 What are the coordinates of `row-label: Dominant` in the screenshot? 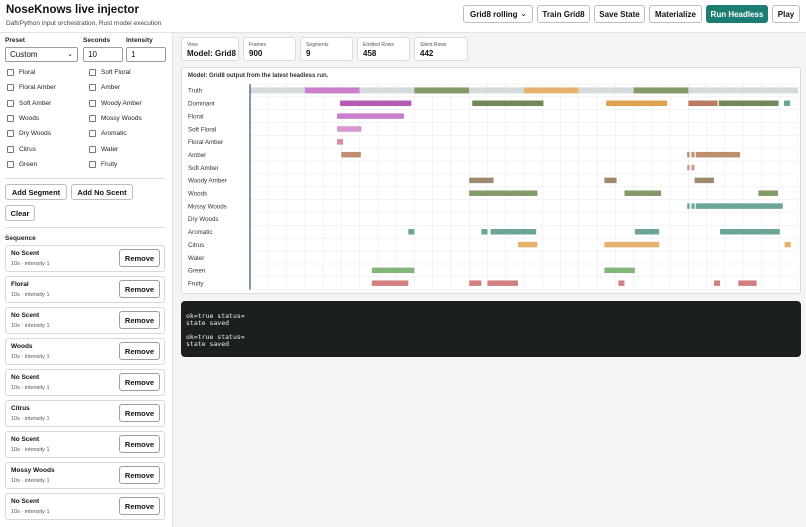 It's located at (201, 104).